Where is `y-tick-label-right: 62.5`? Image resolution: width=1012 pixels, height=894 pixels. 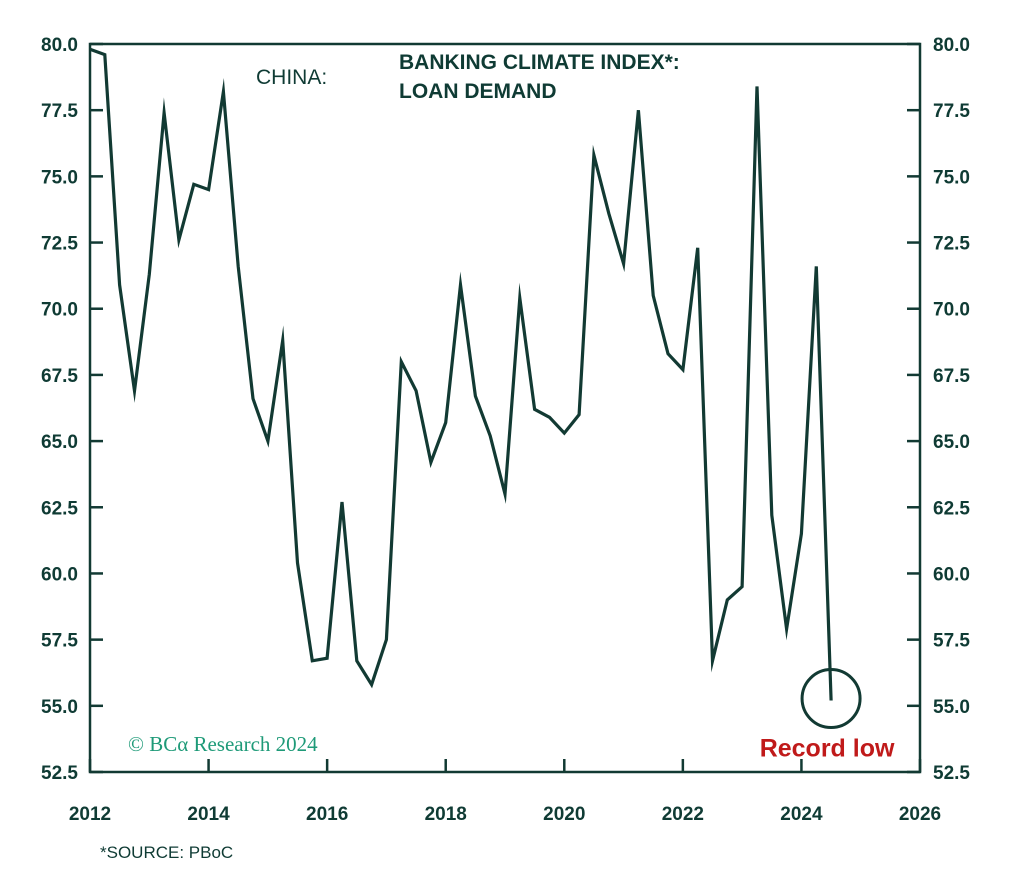 y-tick-label-right: 62.5 is located at coordinates (951, 508).